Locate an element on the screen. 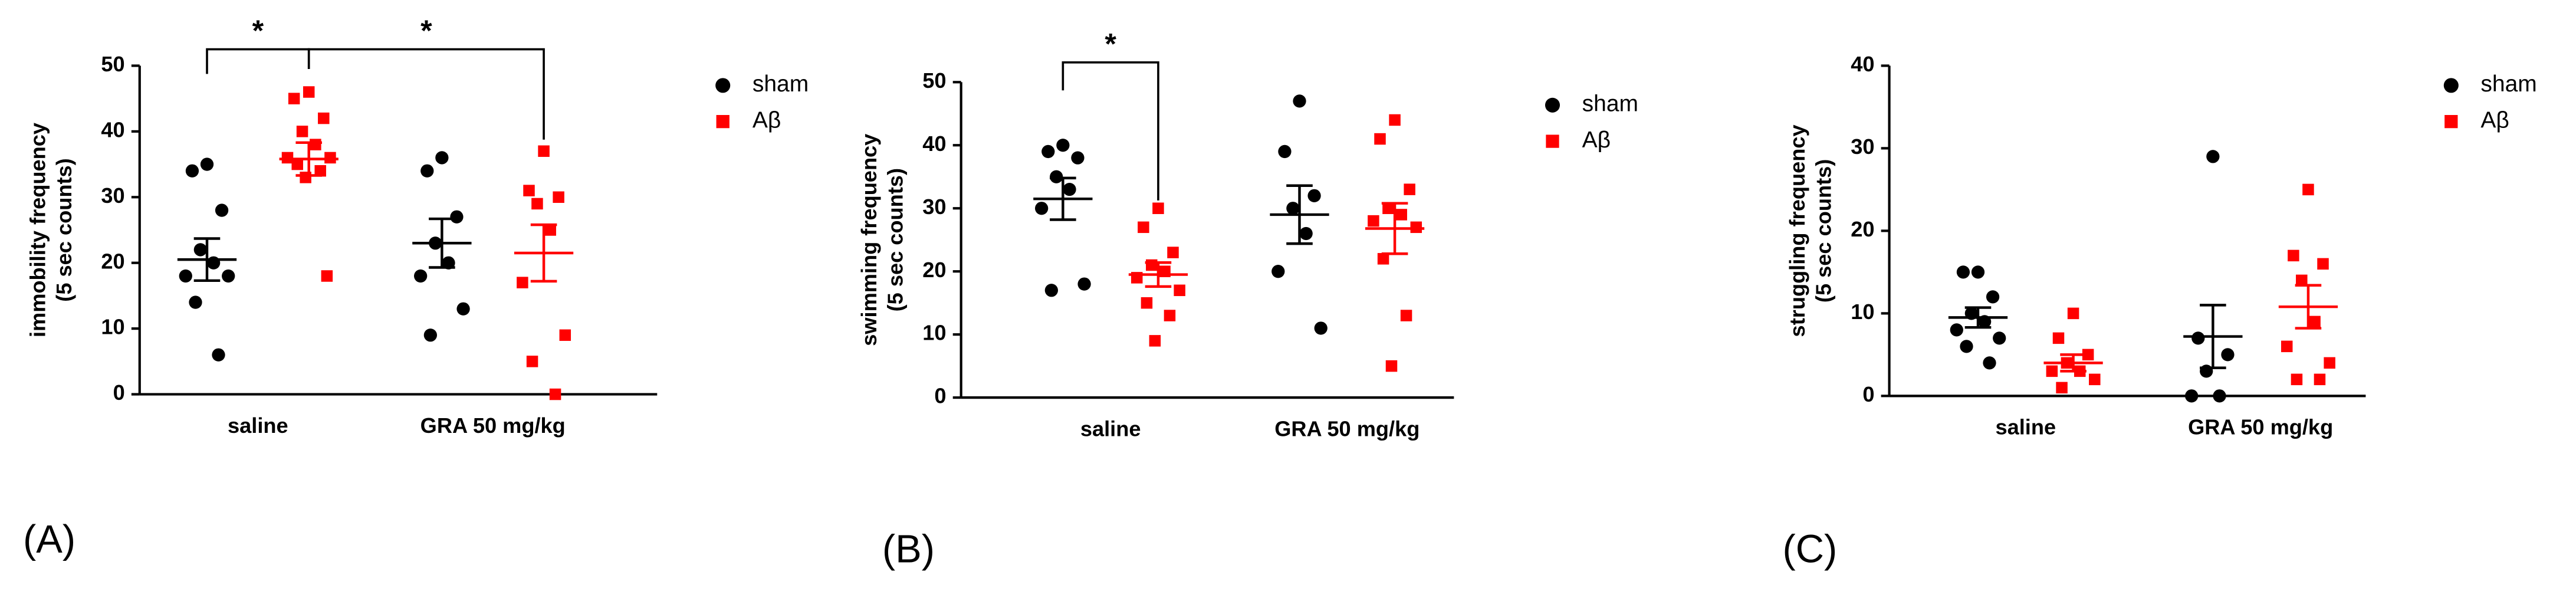  legend-label: sham is located at coordinates (1610, 104).